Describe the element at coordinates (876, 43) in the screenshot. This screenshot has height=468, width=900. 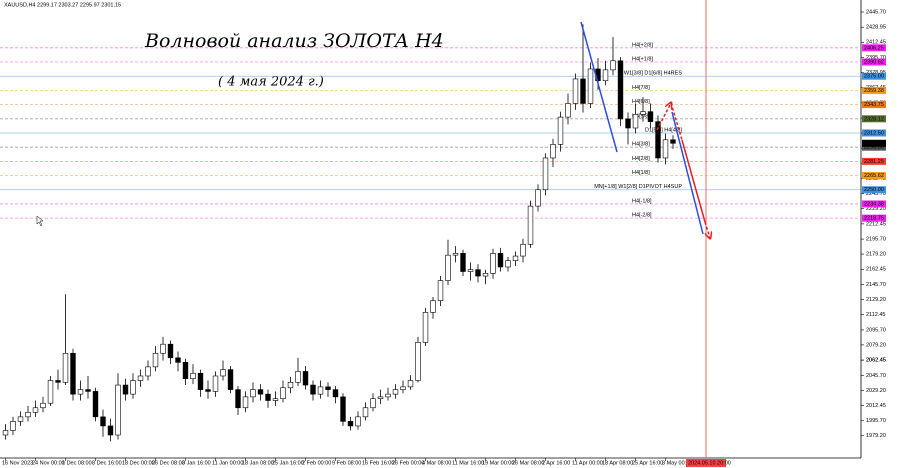
I see `y-tick-label: 2412.45` at that location.